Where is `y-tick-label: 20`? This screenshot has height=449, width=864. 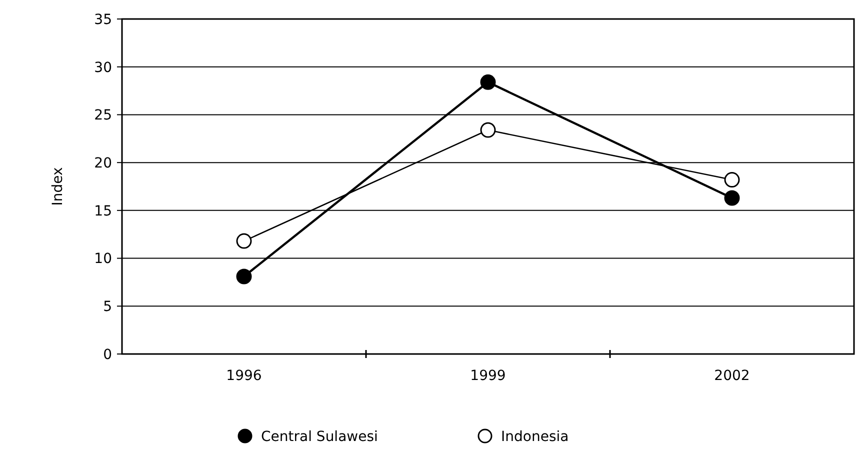
y-tick-label: 20 is located at coordinates (103, 163).